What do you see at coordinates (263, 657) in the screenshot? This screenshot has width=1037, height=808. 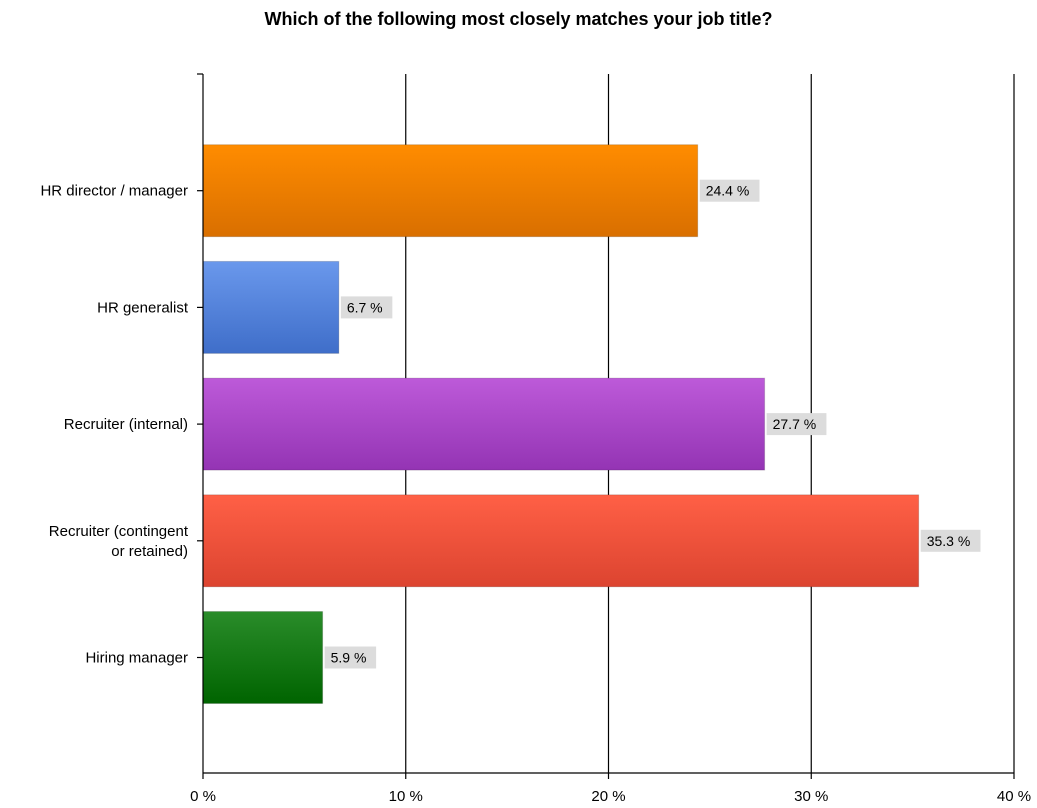 I see `bar-hiring-manager` at bounding box center [263, 657].